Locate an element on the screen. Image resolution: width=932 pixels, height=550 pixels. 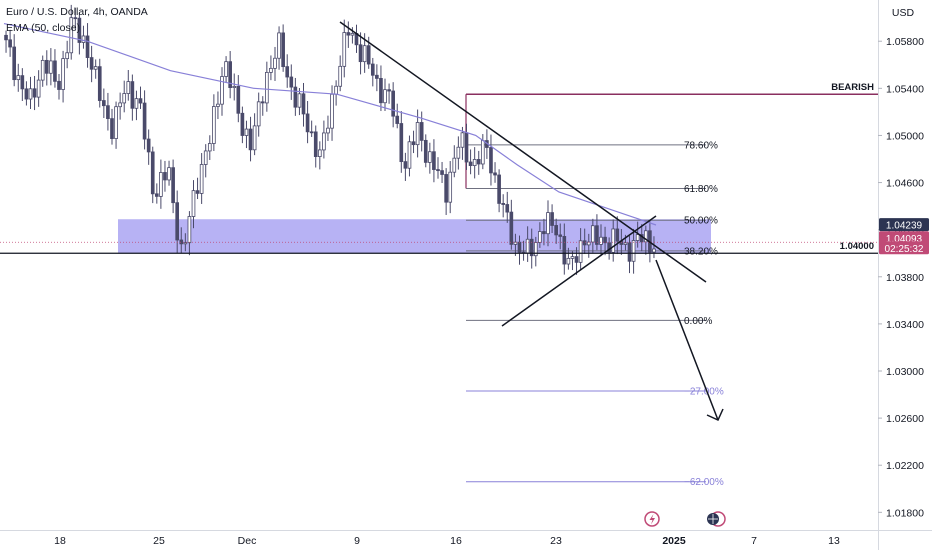
time-tick-label: Dec is located at coordinates (247, 541).